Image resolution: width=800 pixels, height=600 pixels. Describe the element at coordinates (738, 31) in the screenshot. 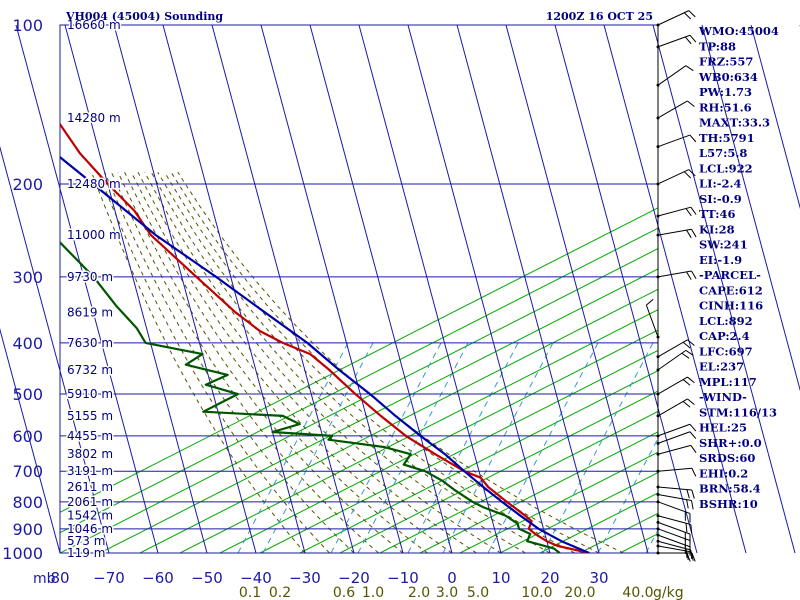

I see `sounding-index: WMO:45004` at that location.